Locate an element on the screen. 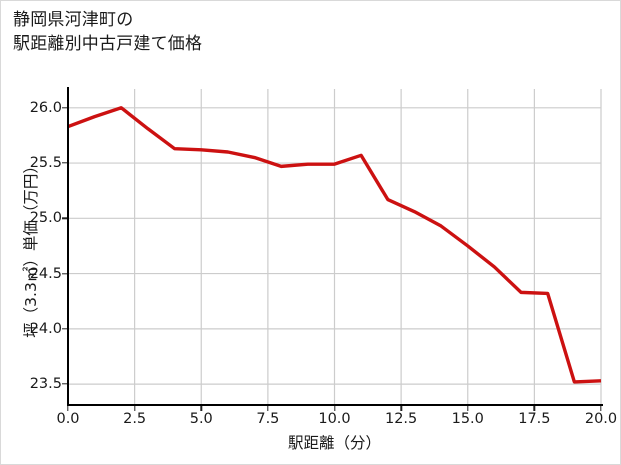  x-tick-label: 10.0 is located at coordinates (334, 419).